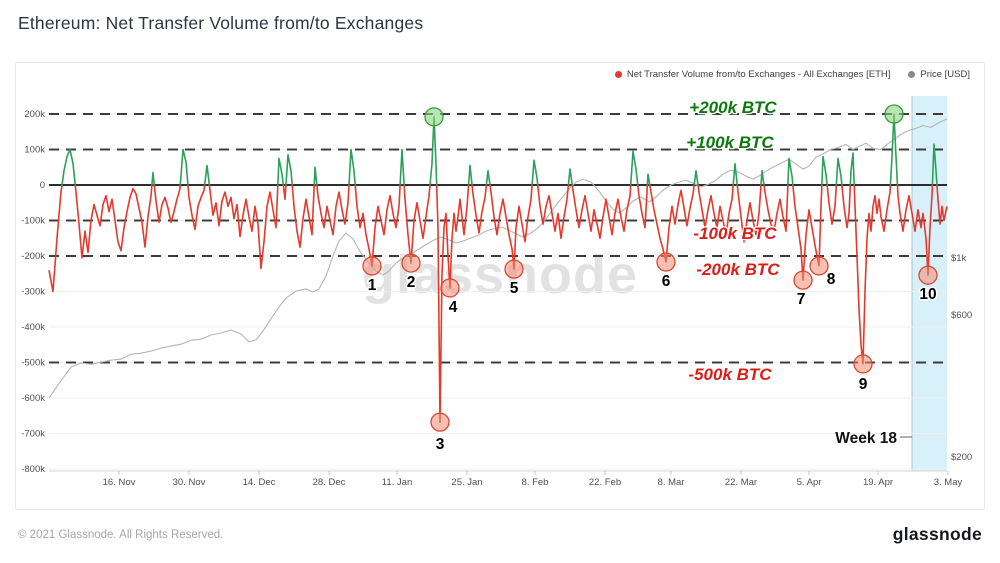  I want to click on left-axis-label: -200k, so click(33, 256).